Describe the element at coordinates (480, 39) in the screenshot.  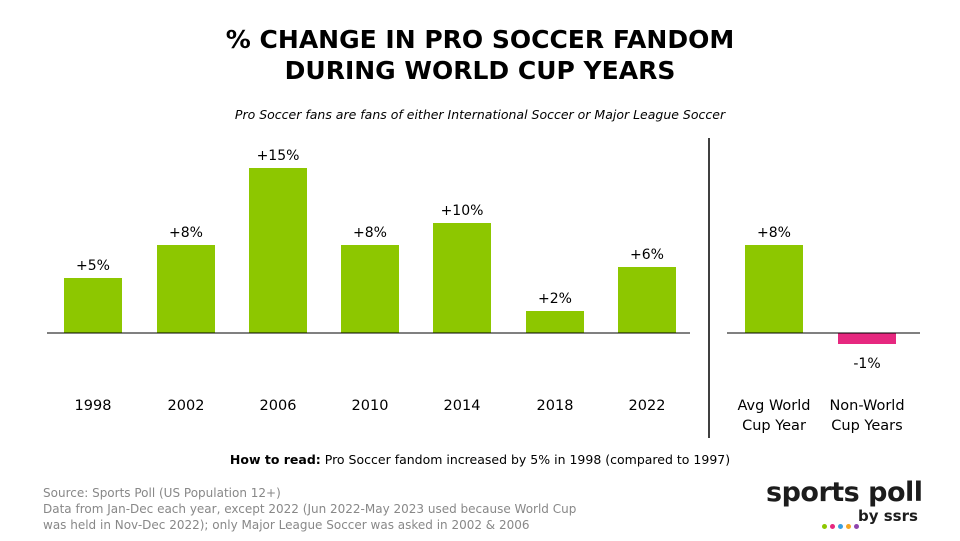
I see `title-line-1: % CHANGE IN PRO SOCCER FANDOM` at that location.